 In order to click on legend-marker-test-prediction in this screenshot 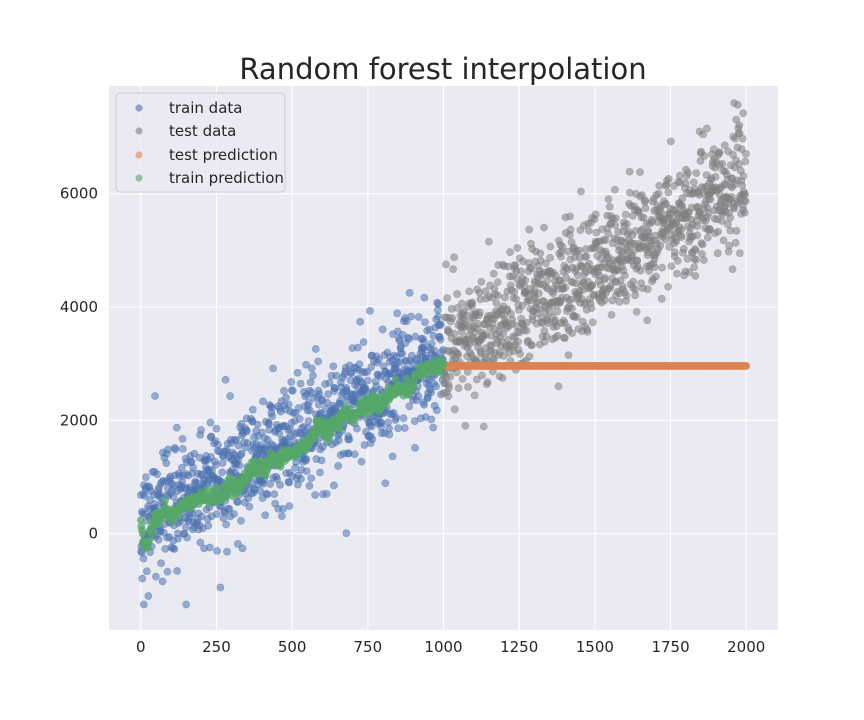, I will do `click(139, 155)`.